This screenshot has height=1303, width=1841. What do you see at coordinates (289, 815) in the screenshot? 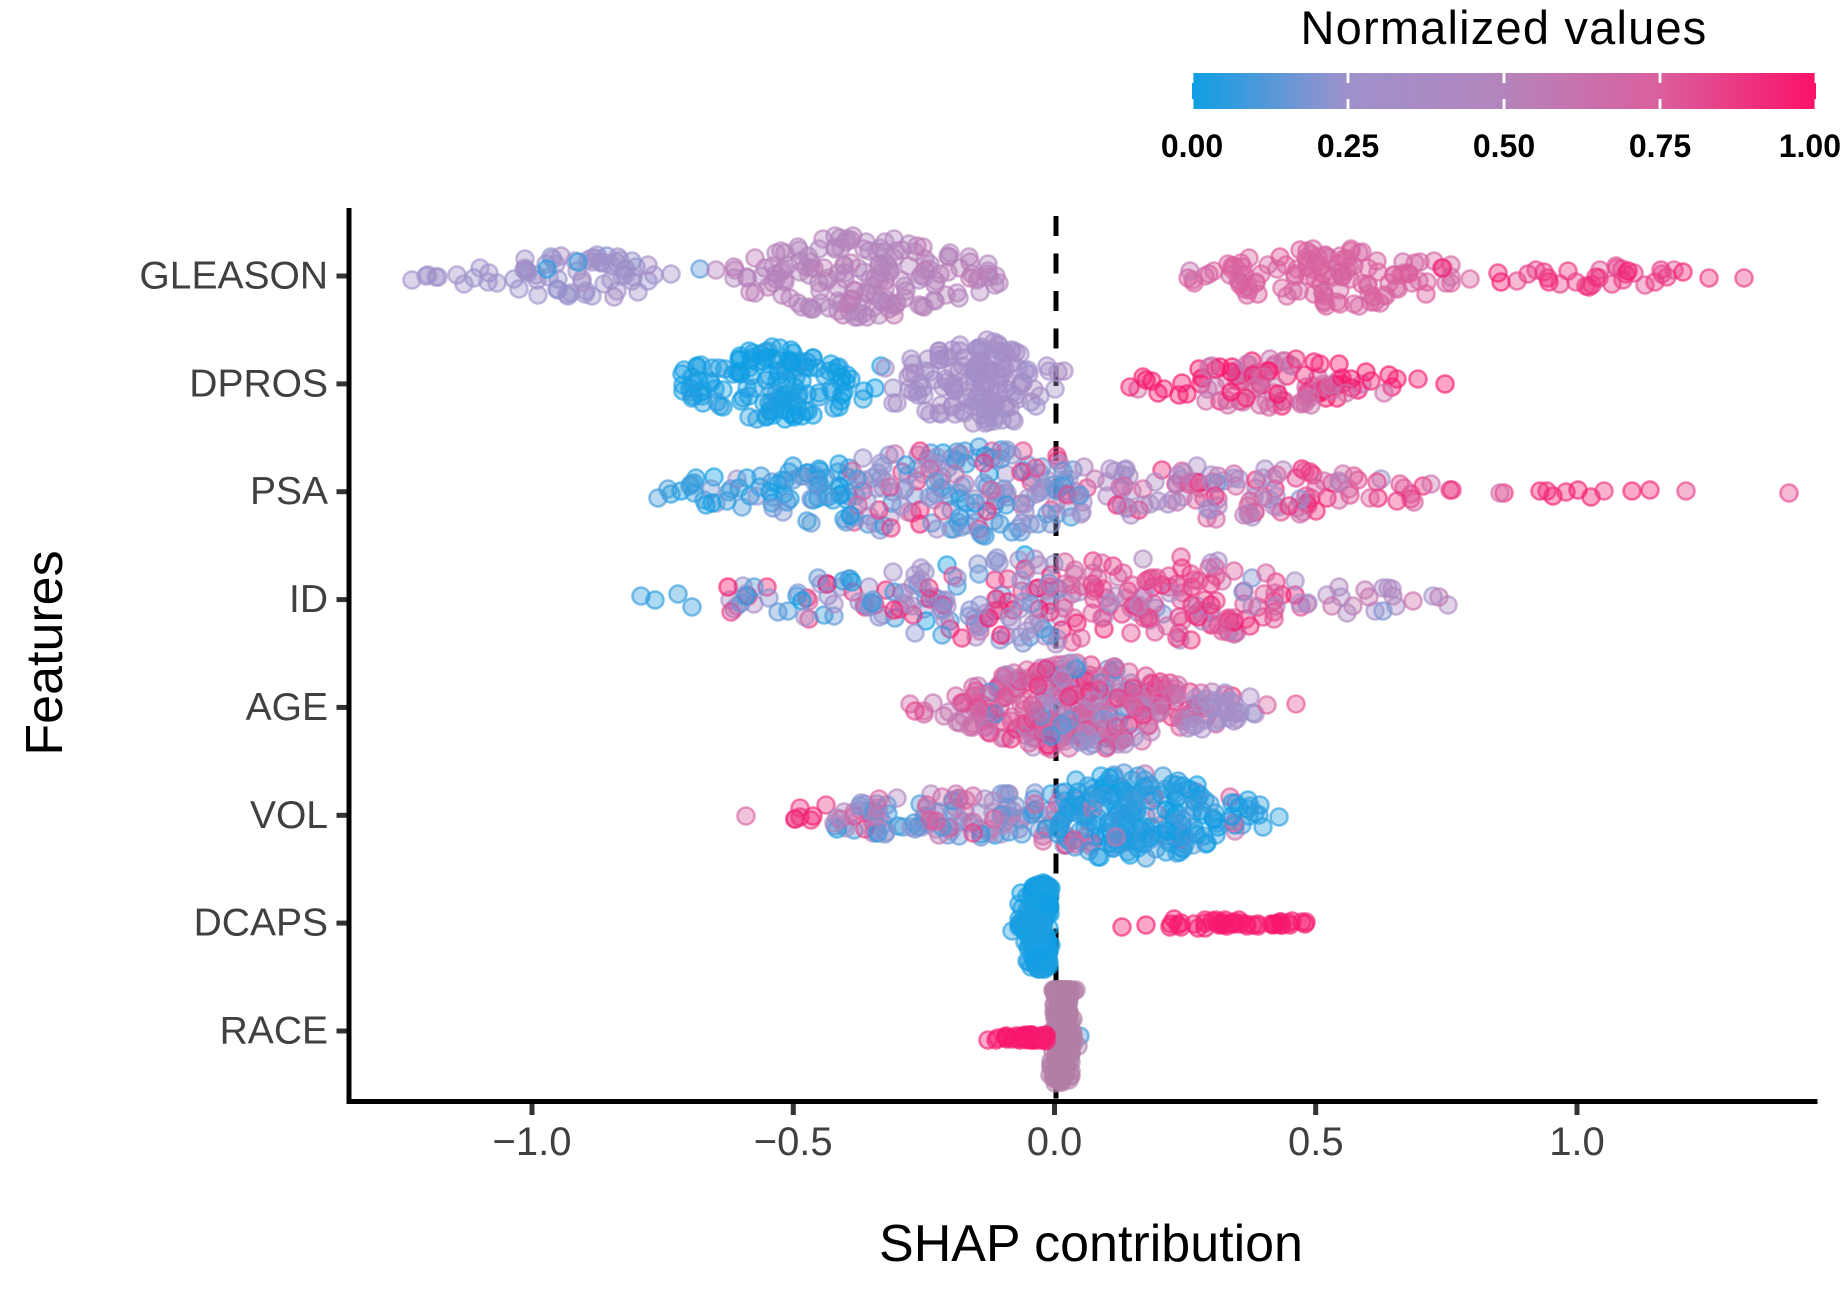
I see `svg-text: VOL` at bounding box center [289, 815].